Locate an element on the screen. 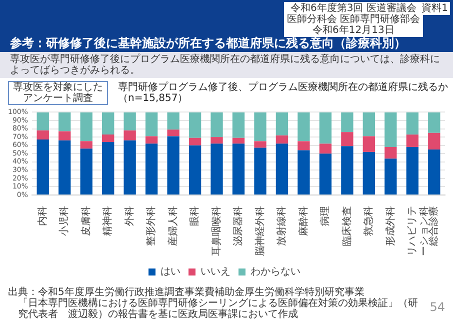 This screenshot has height=320, width=453. text: 医師分科会 医師専門研修部会 is located at coordinates (353, 19).